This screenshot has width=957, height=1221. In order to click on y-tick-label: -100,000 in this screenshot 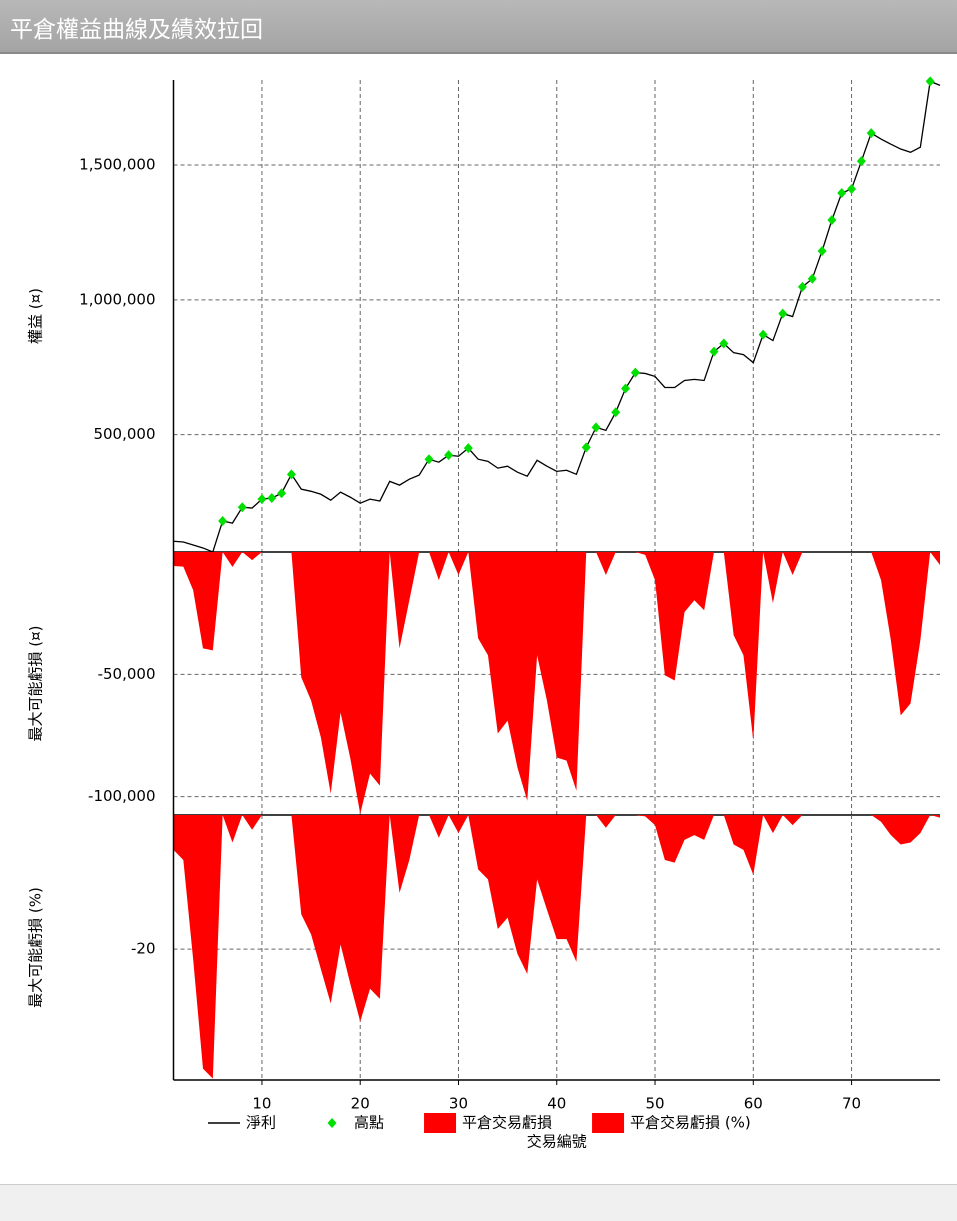, I will do `click(121, 796)`.